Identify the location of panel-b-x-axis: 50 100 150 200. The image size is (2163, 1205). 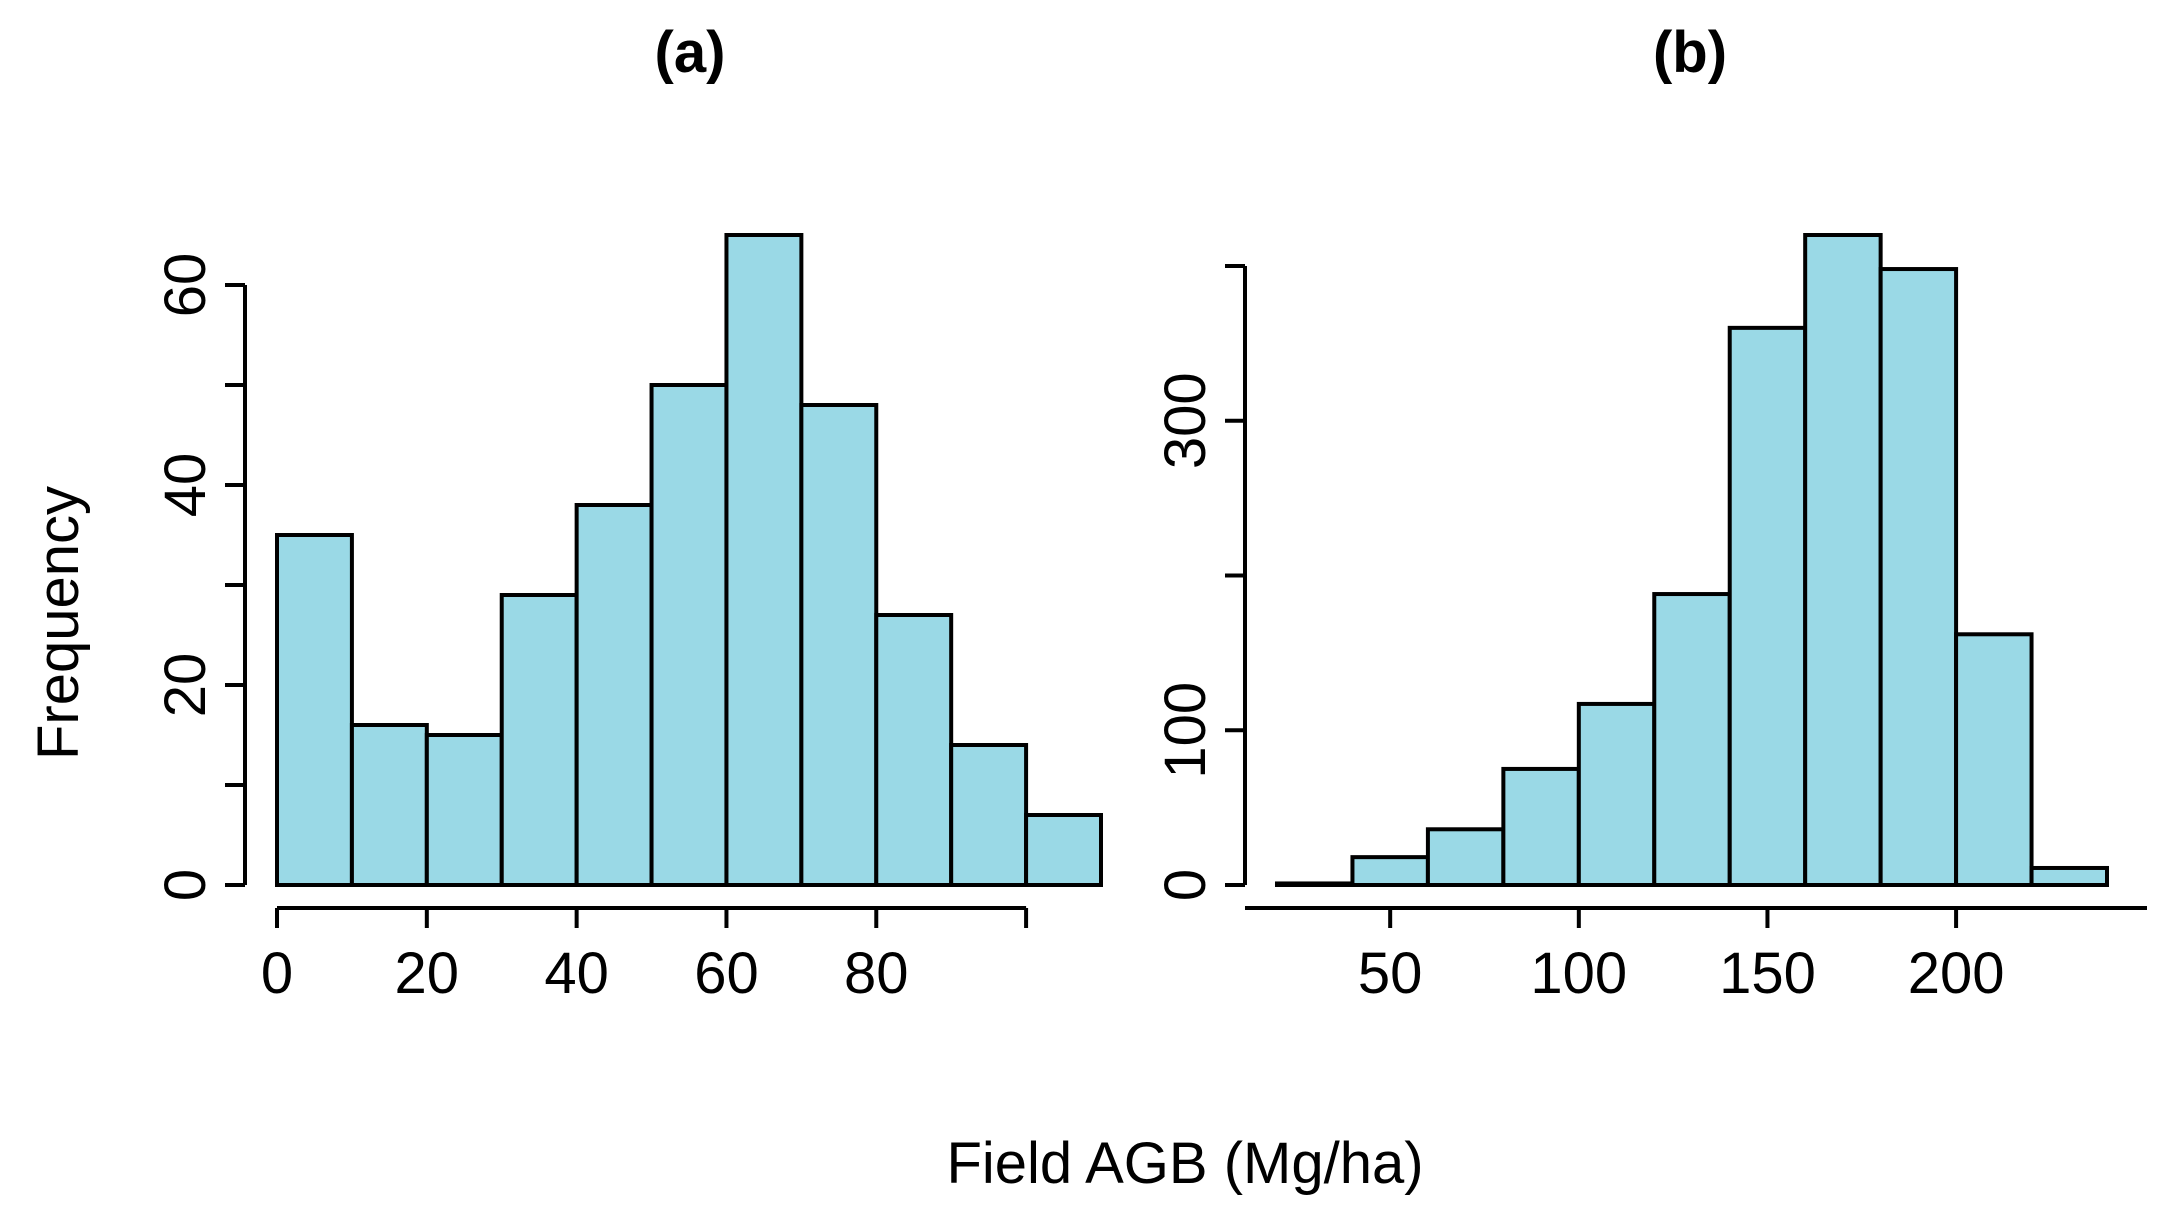
(1696, 956).